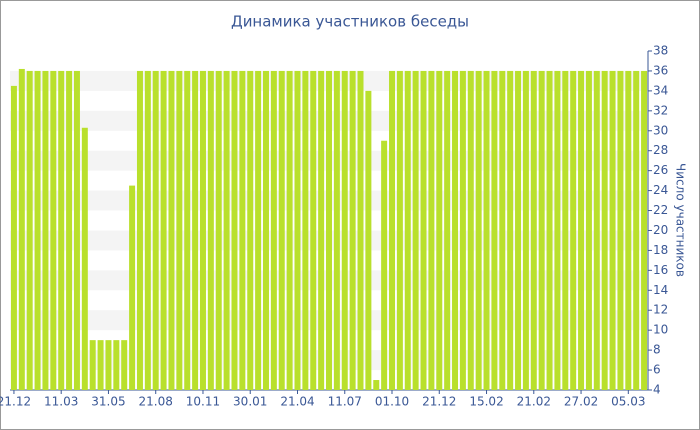  What do you see at coordinates (660, 90) in the screenshot?
I see `y-tick-label: 34` at bounding box center [660, 90].